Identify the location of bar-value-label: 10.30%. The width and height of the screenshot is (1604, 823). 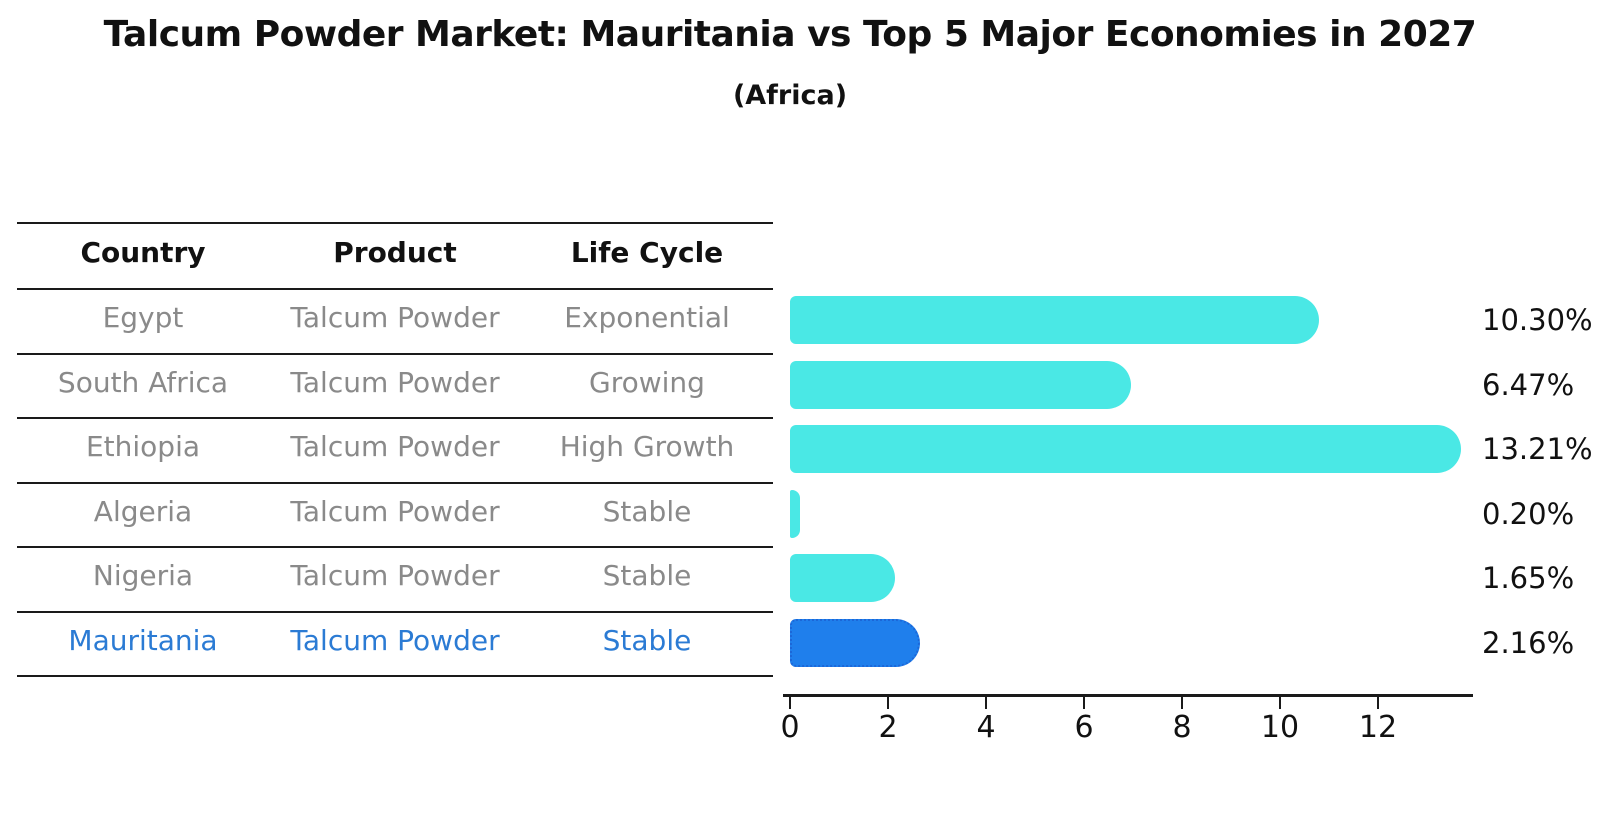
(1537, 320).